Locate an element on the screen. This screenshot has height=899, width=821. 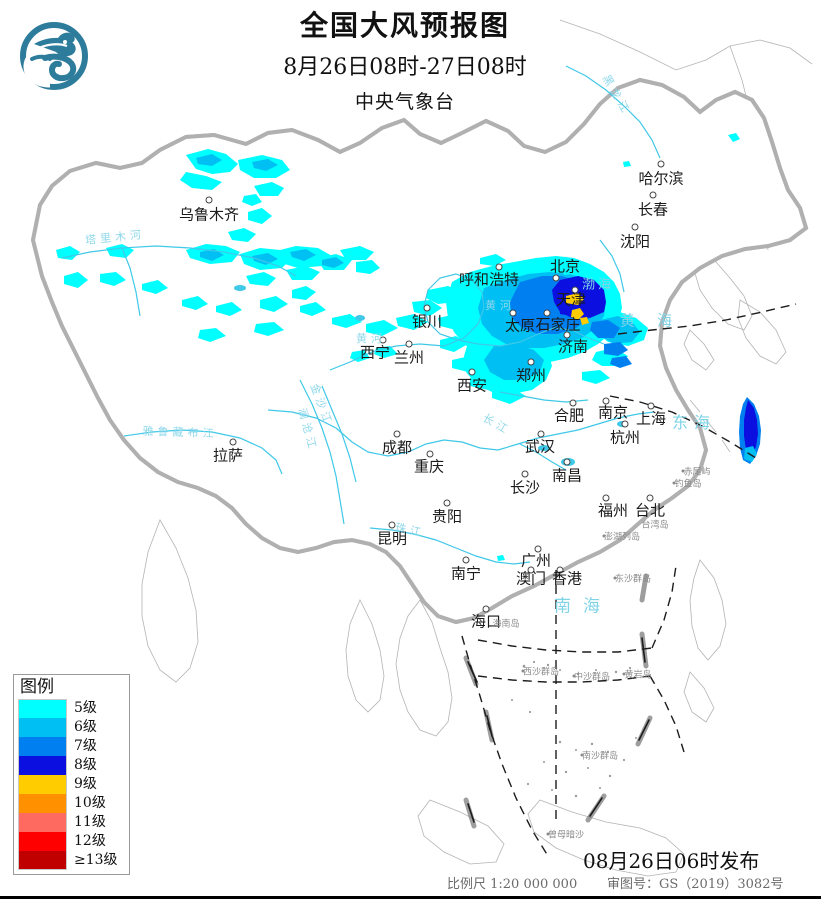
island-label: 黄岩岛 is located at coordinates (638, 675).